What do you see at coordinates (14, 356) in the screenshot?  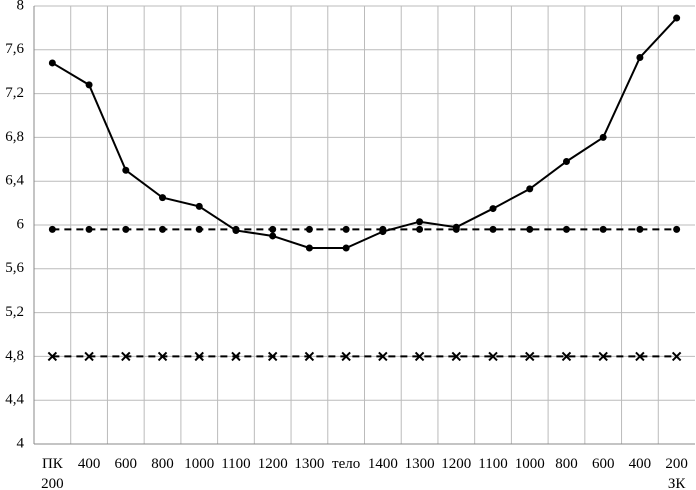 I see `y-tick-label: 4,8` at bounding box center [14, 356].